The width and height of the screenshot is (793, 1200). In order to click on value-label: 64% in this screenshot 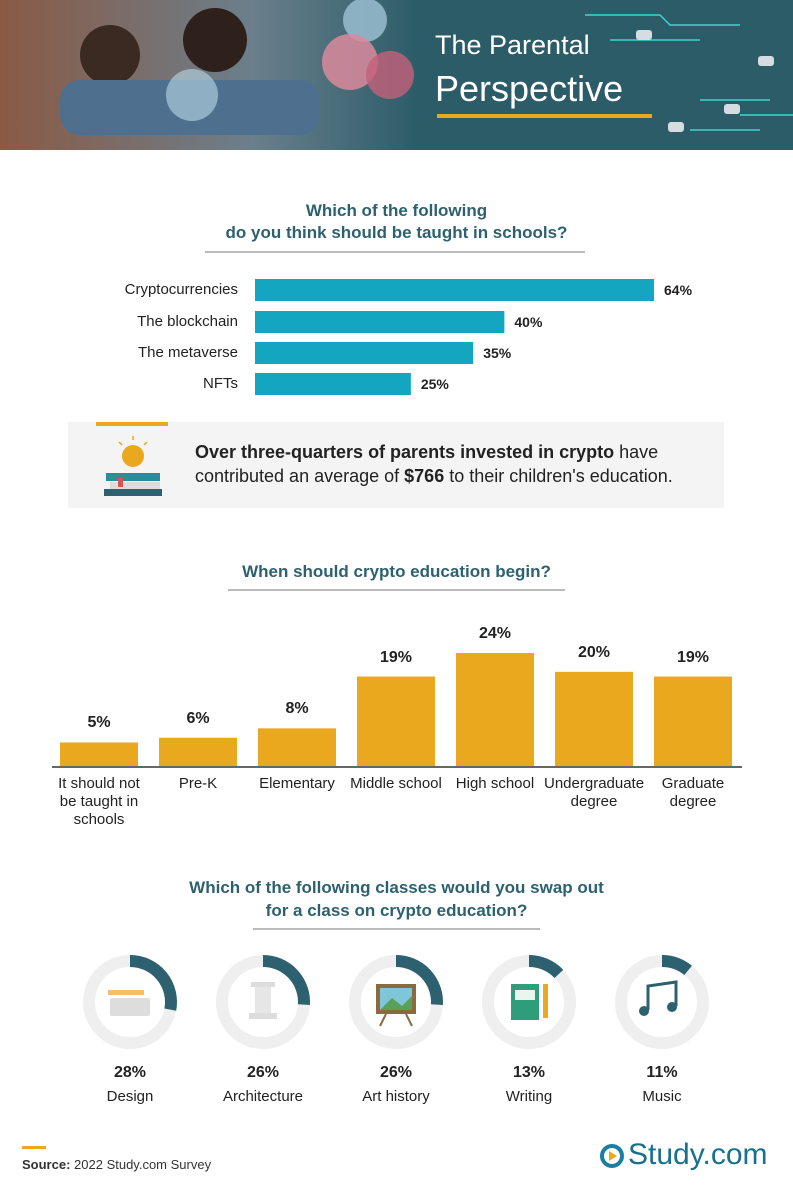, I will do `click(678, 290)`.